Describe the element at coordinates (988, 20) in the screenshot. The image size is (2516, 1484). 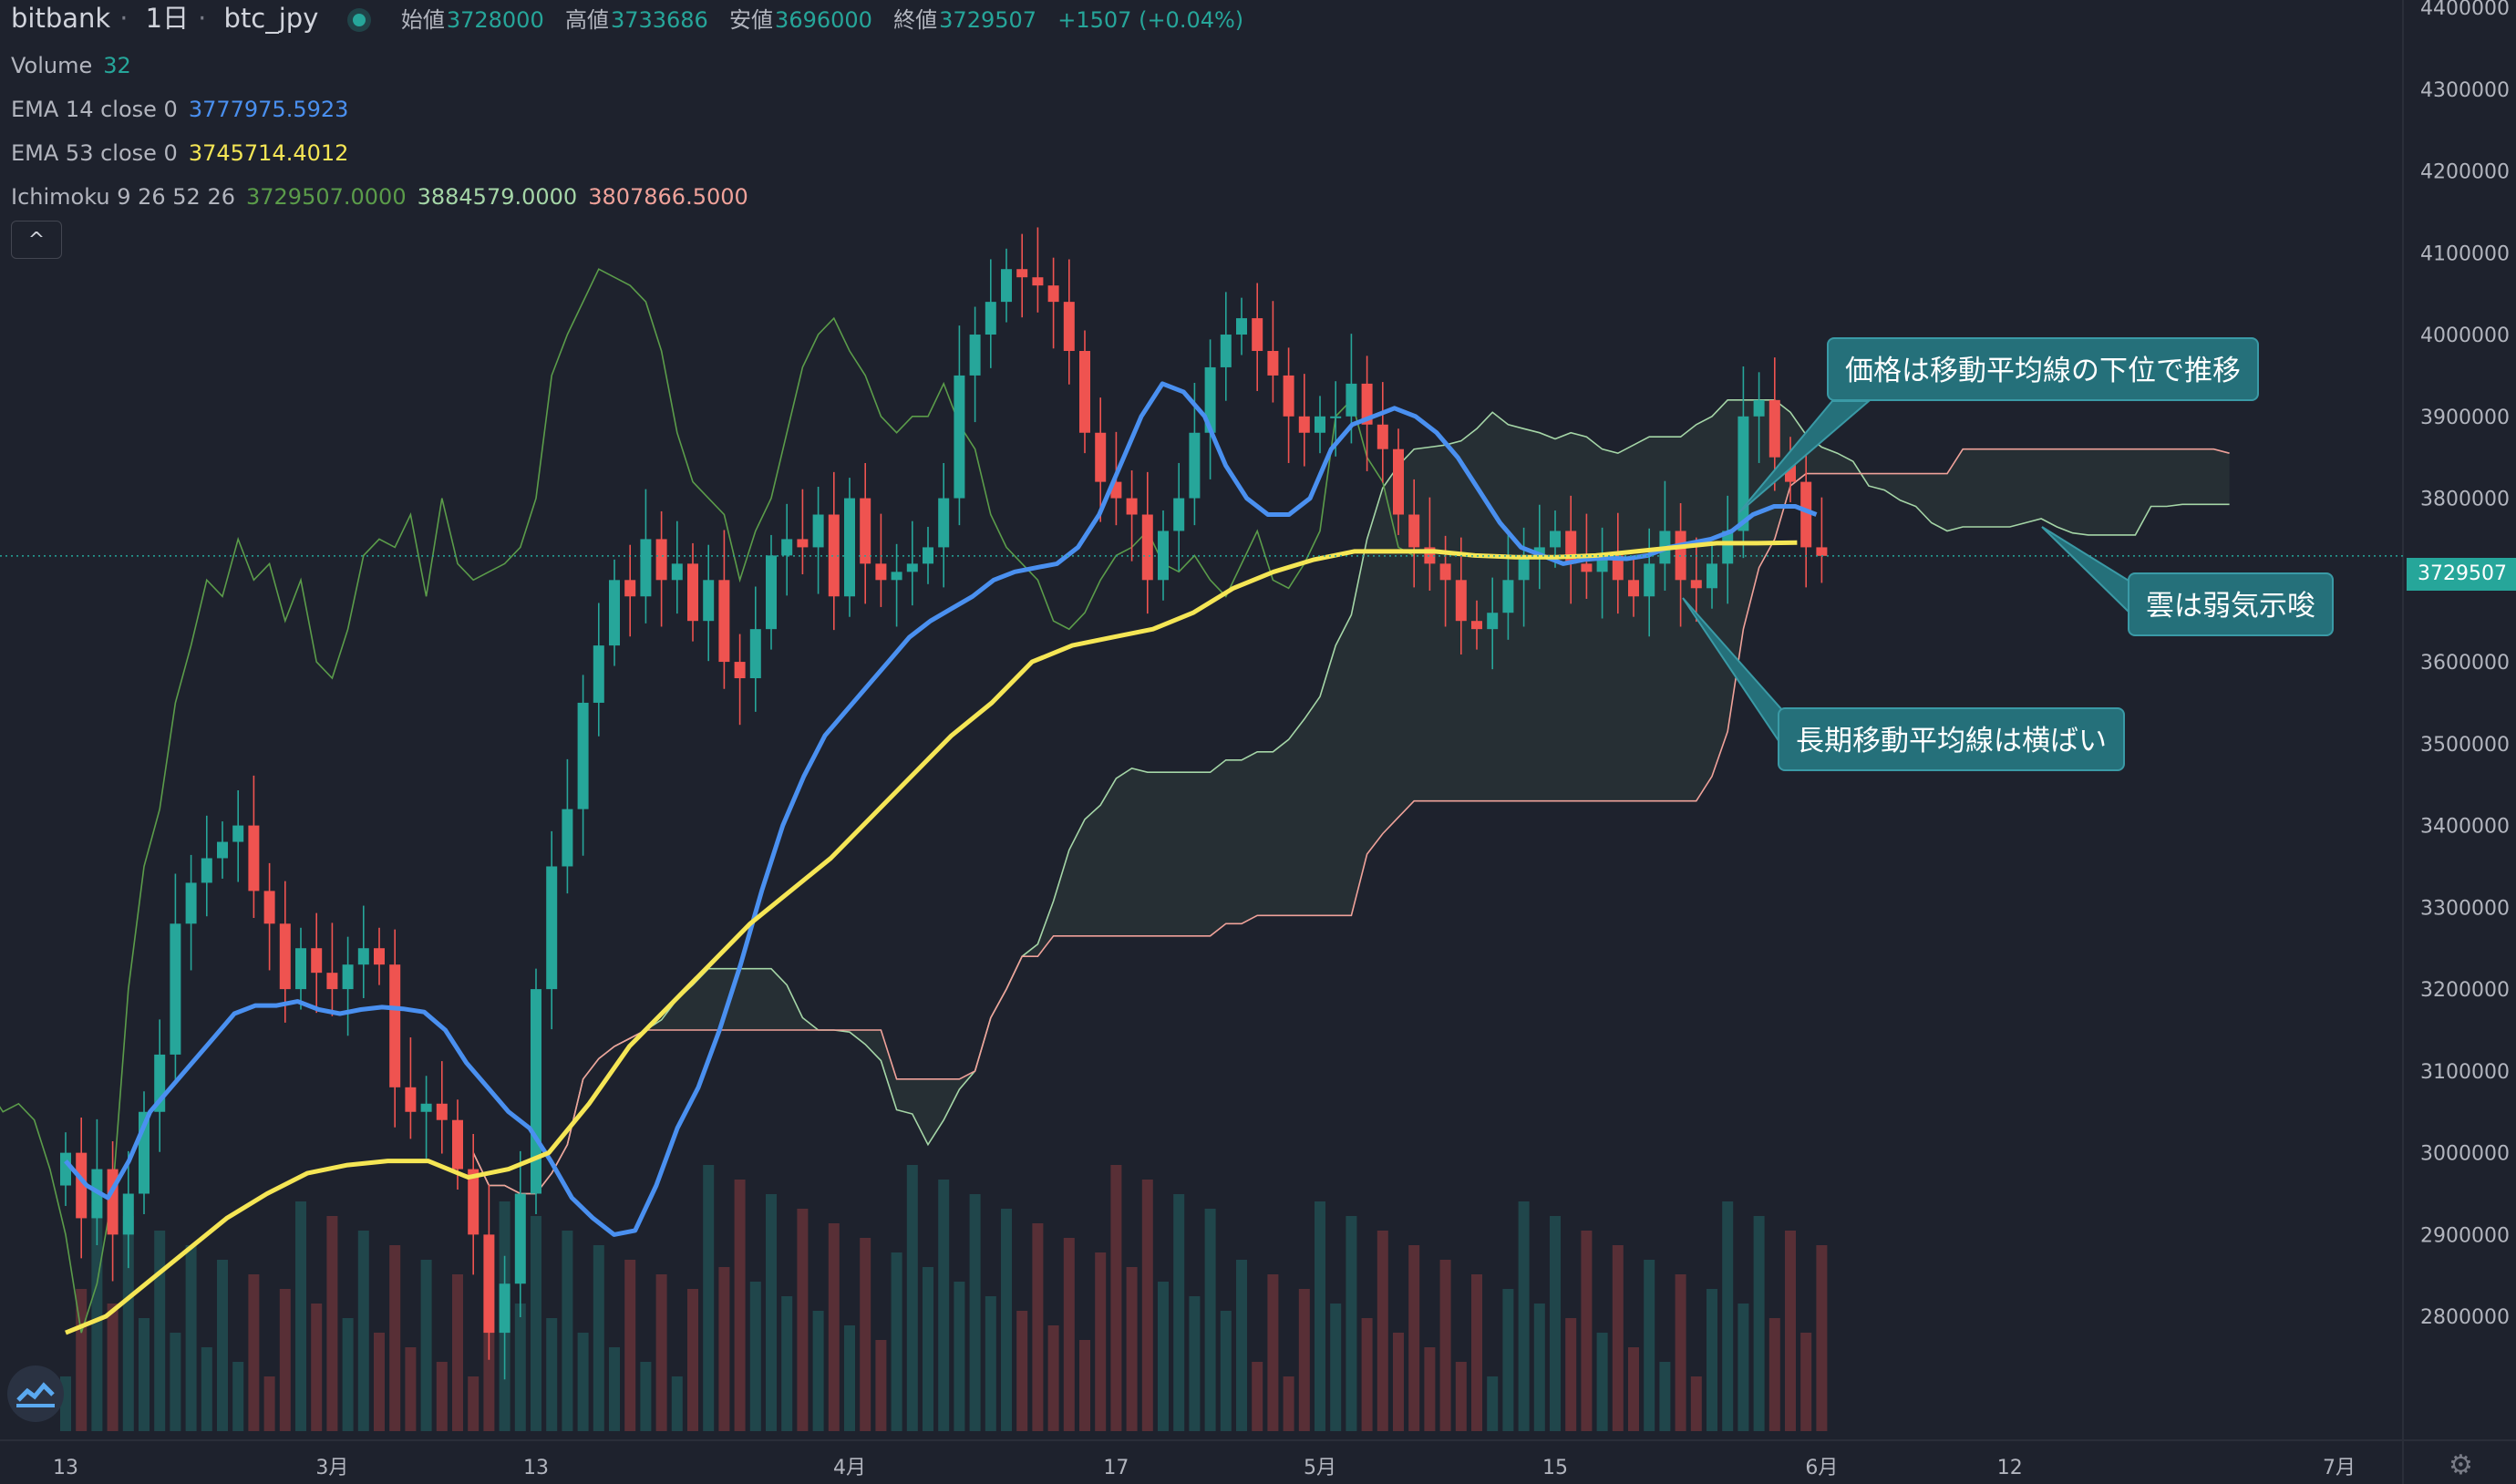
I see `close-value: 3729507` at that location.